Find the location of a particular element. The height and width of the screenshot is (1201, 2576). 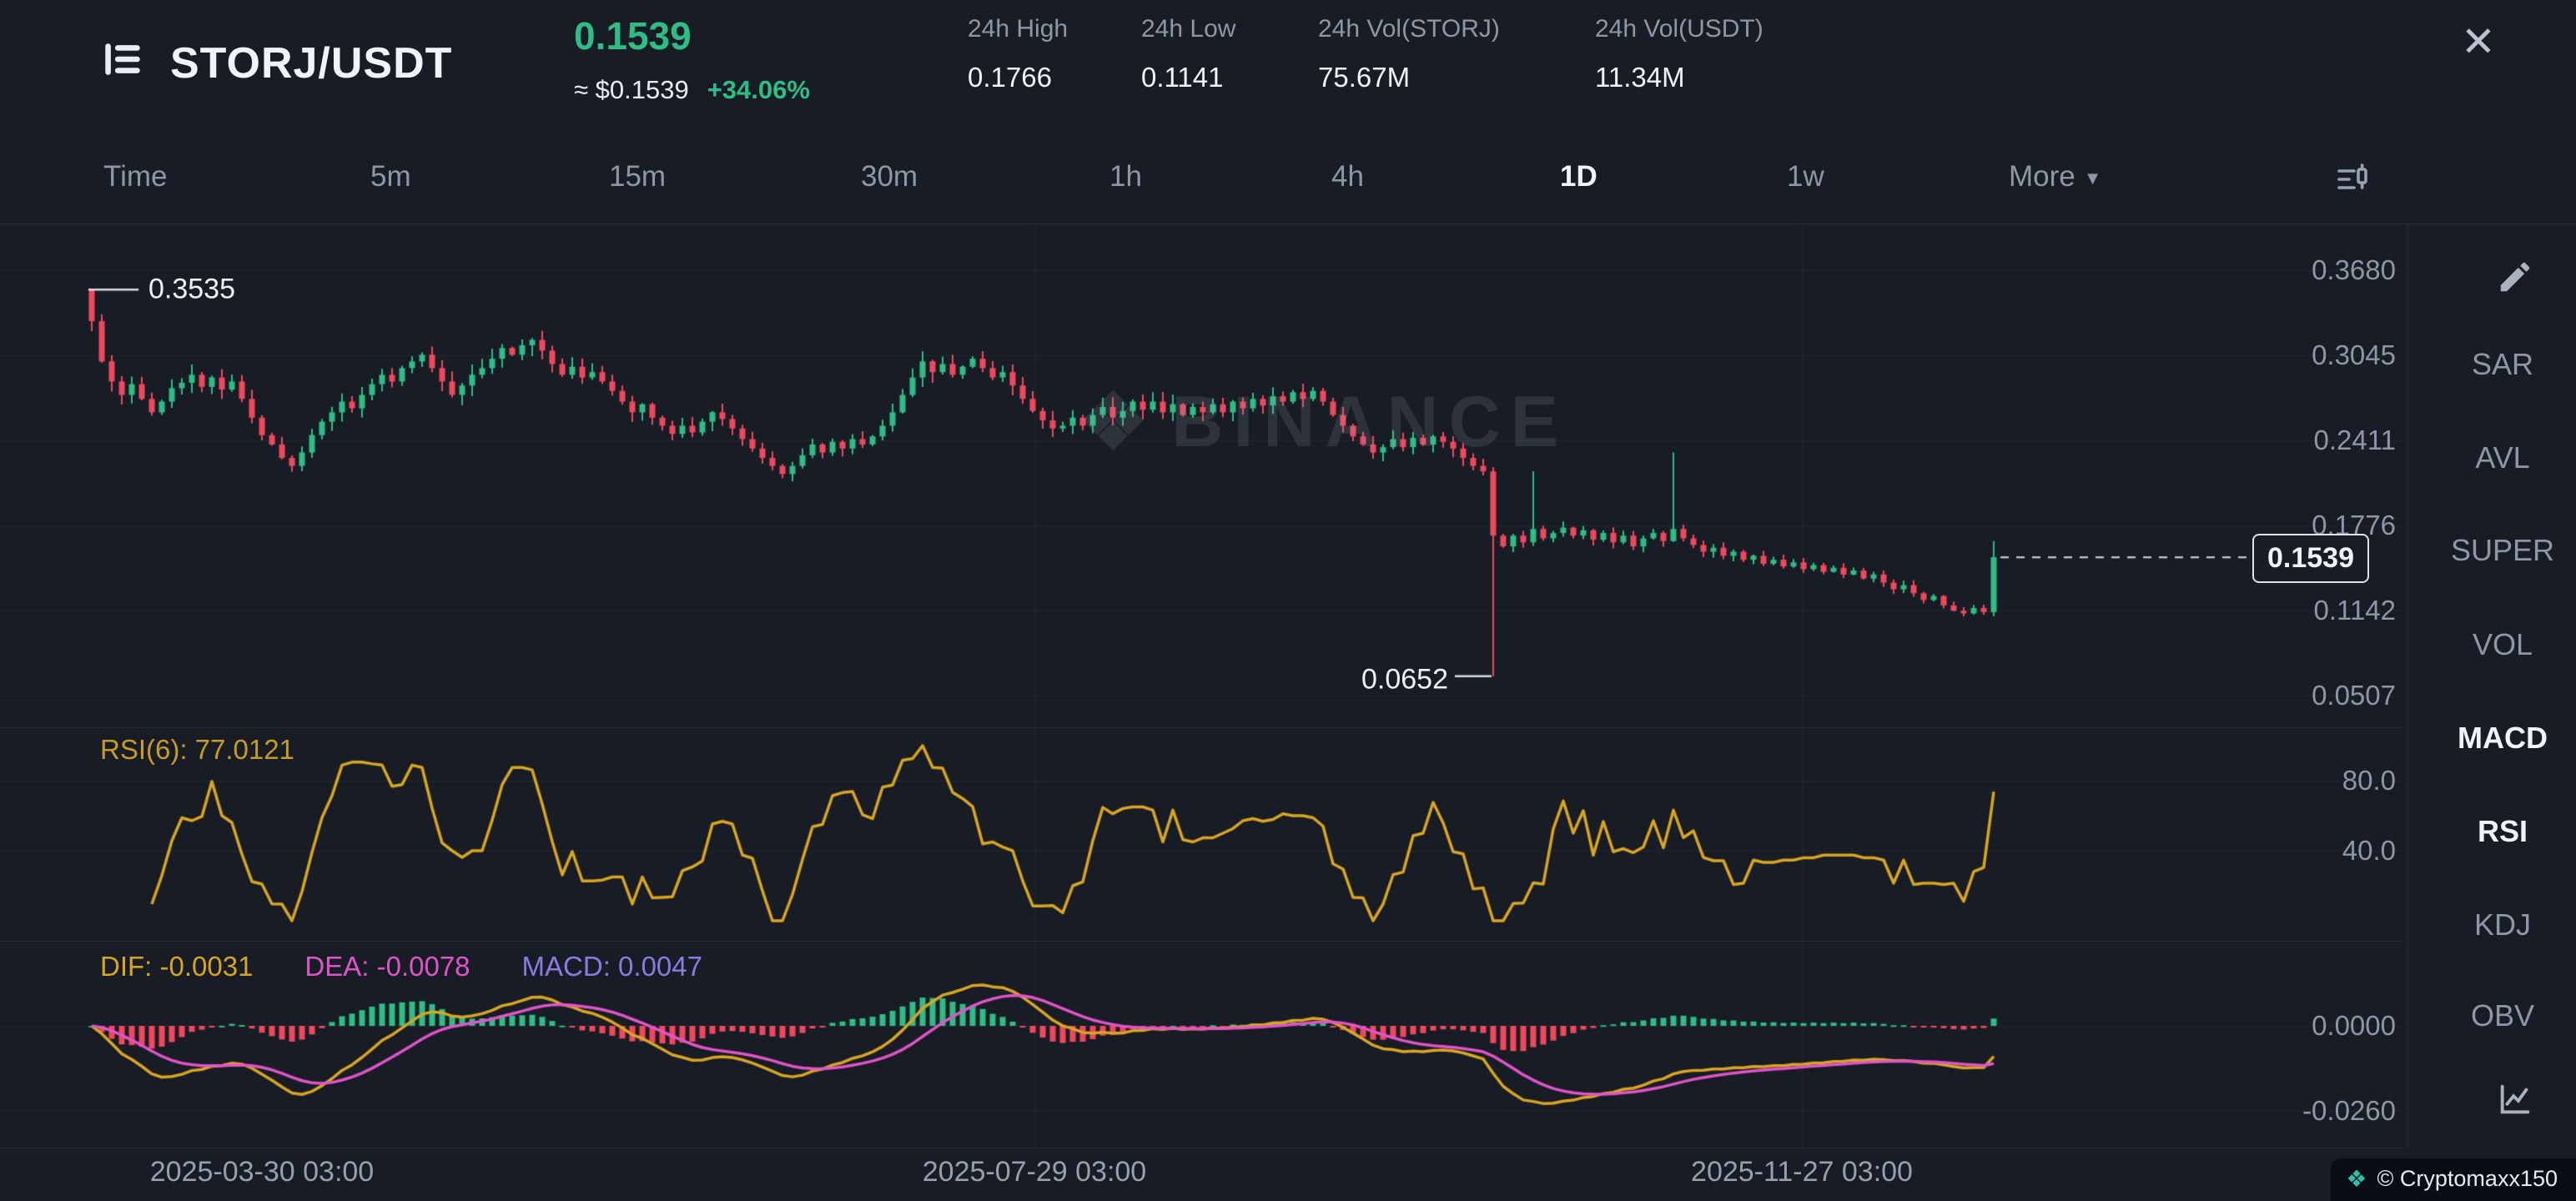

sidebar-item-sar: SAR is located at coordinates (2502, 364).